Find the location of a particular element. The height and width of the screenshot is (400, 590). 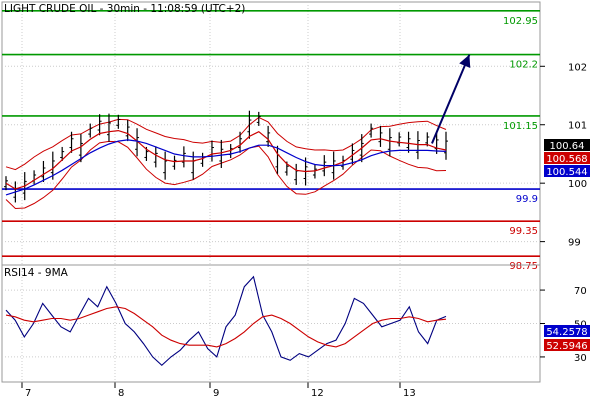

x-tick-label: 9 is located at coordinates (216, 393).